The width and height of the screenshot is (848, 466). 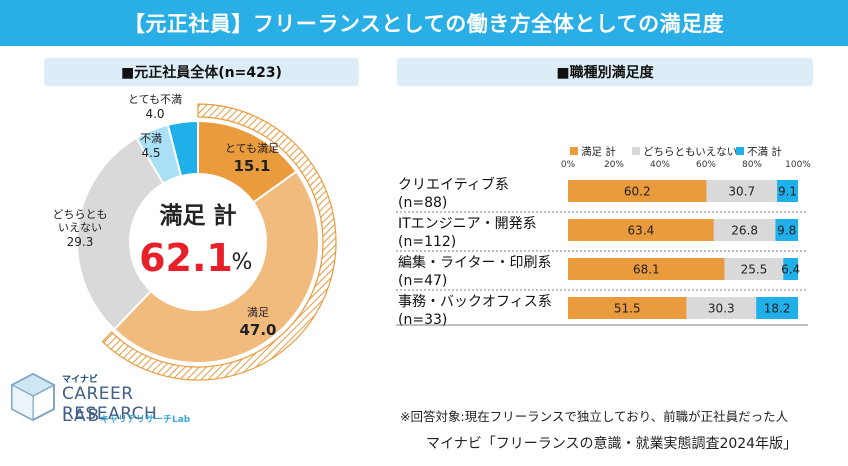 What do you see at coordinates (752, 165) in the screenshot?
I see `x-tick-4: 80%` at bounding box center [752, 165].